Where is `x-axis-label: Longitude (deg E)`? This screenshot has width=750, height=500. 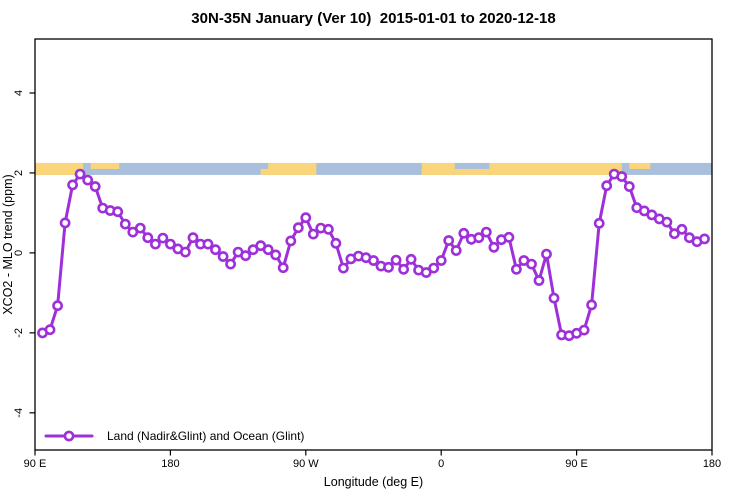
x-axis-label: Longitude (deg E) is located at coordinates (373, 482).